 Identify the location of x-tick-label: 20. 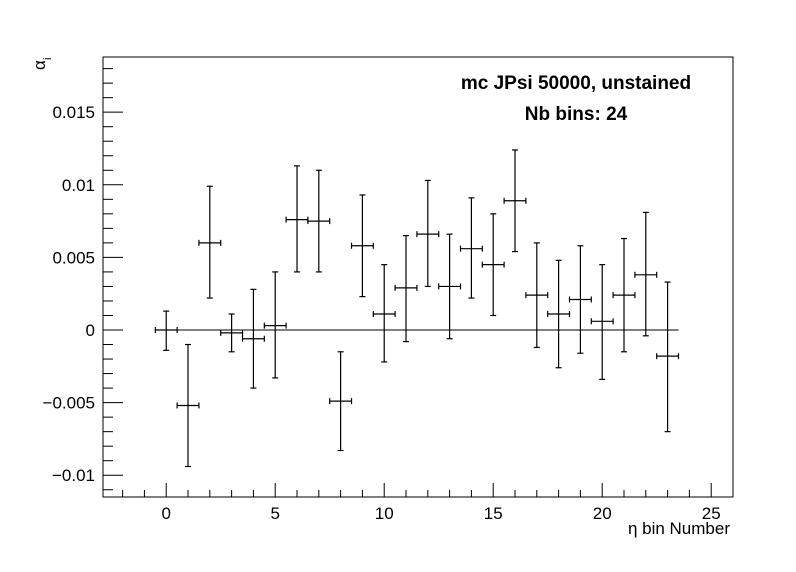
(602, 513).